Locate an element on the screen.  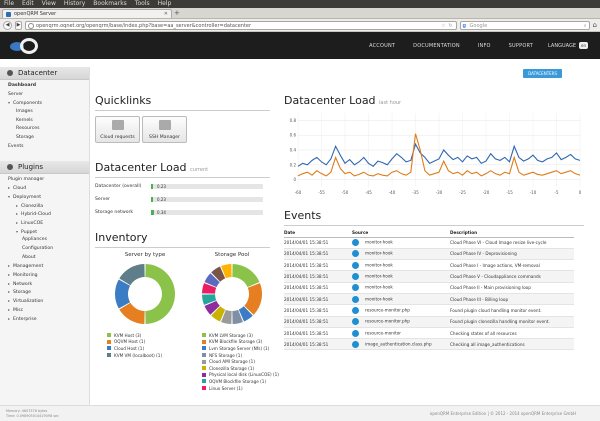
sidebar-plugins-header: Plugins is located at coordinates (44, 167).